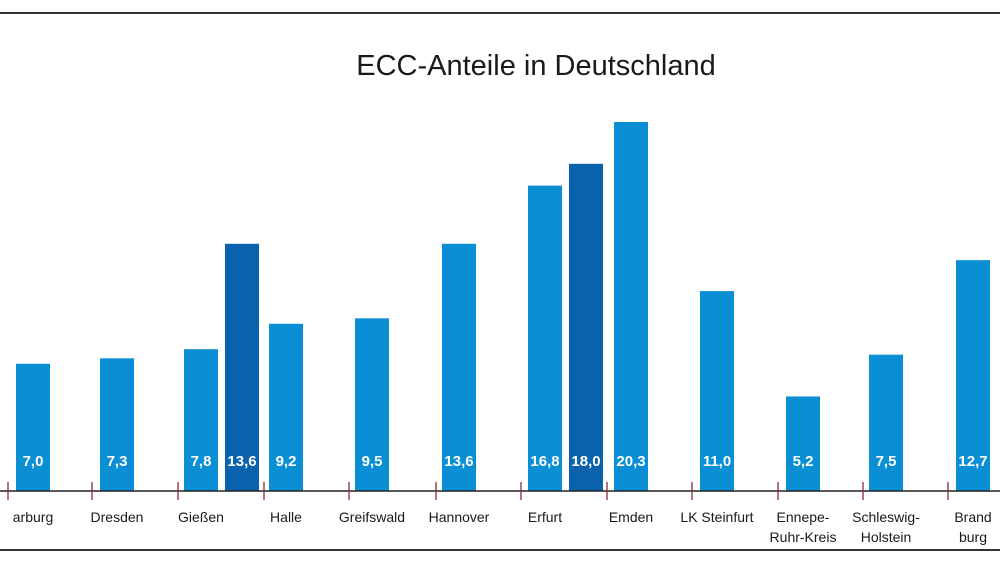 The width and height of the screenshot is (1000, 563). Describe the element at coordinates (33, 517) in the screenshot. I see `category-label: arburg` at that location.